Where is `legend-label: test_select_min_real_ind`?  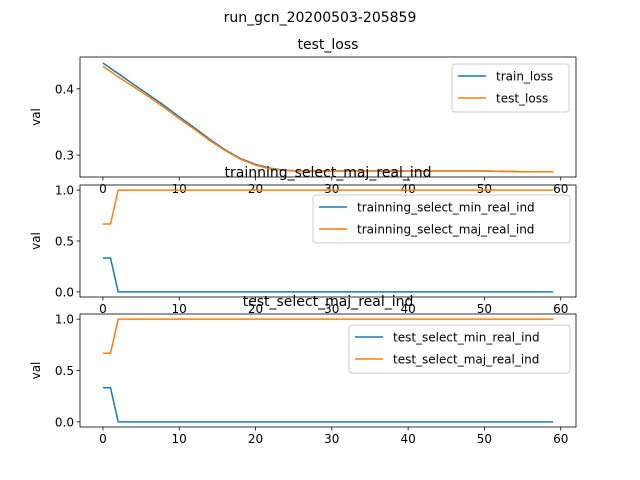
legend-label: test_select_min_real_ind is located at coordinates (466, 338).